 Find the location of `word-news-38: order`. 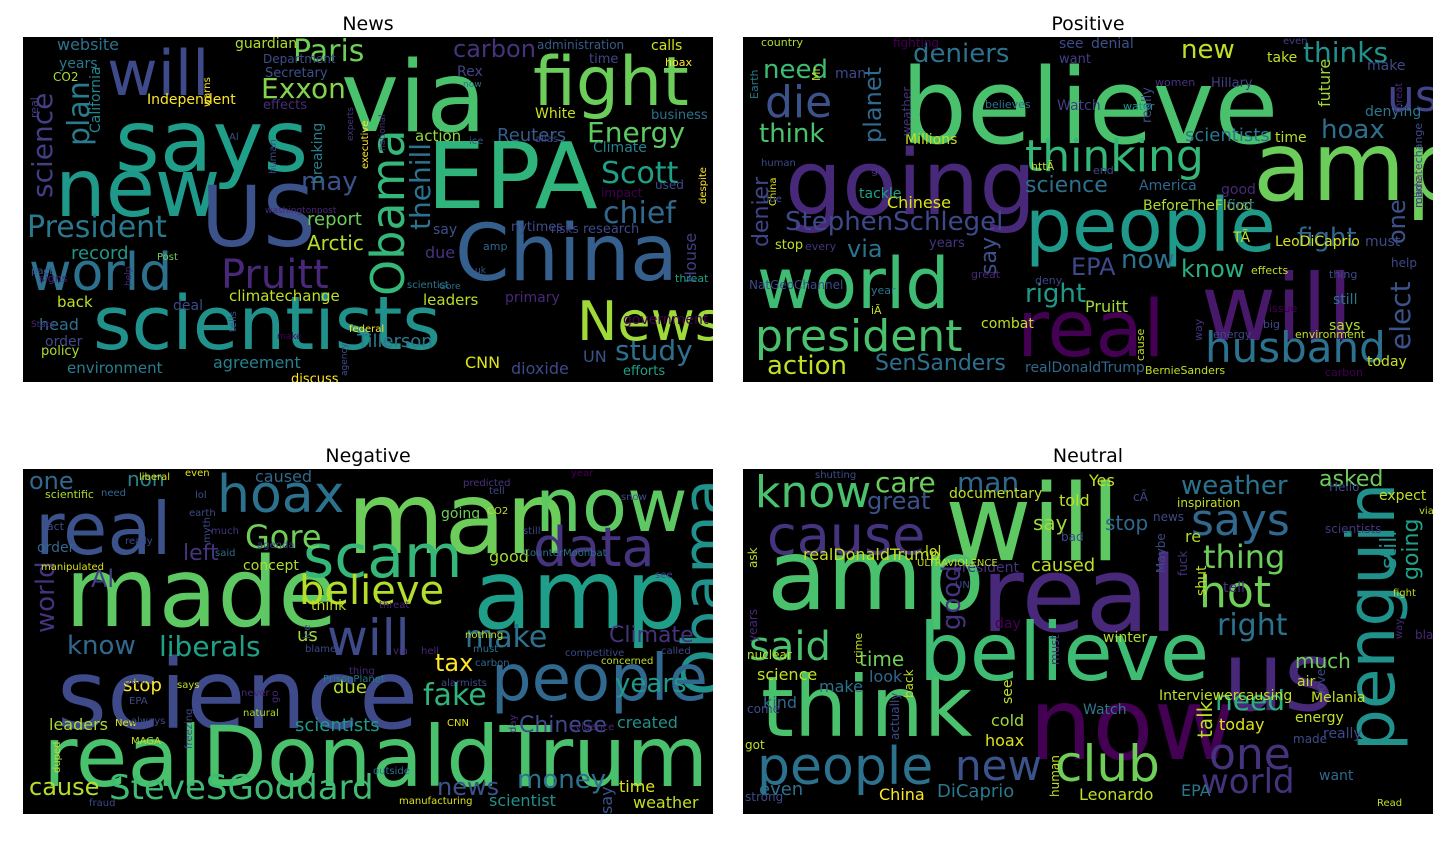

word-news-38: order is located at coordinates (64, 342).